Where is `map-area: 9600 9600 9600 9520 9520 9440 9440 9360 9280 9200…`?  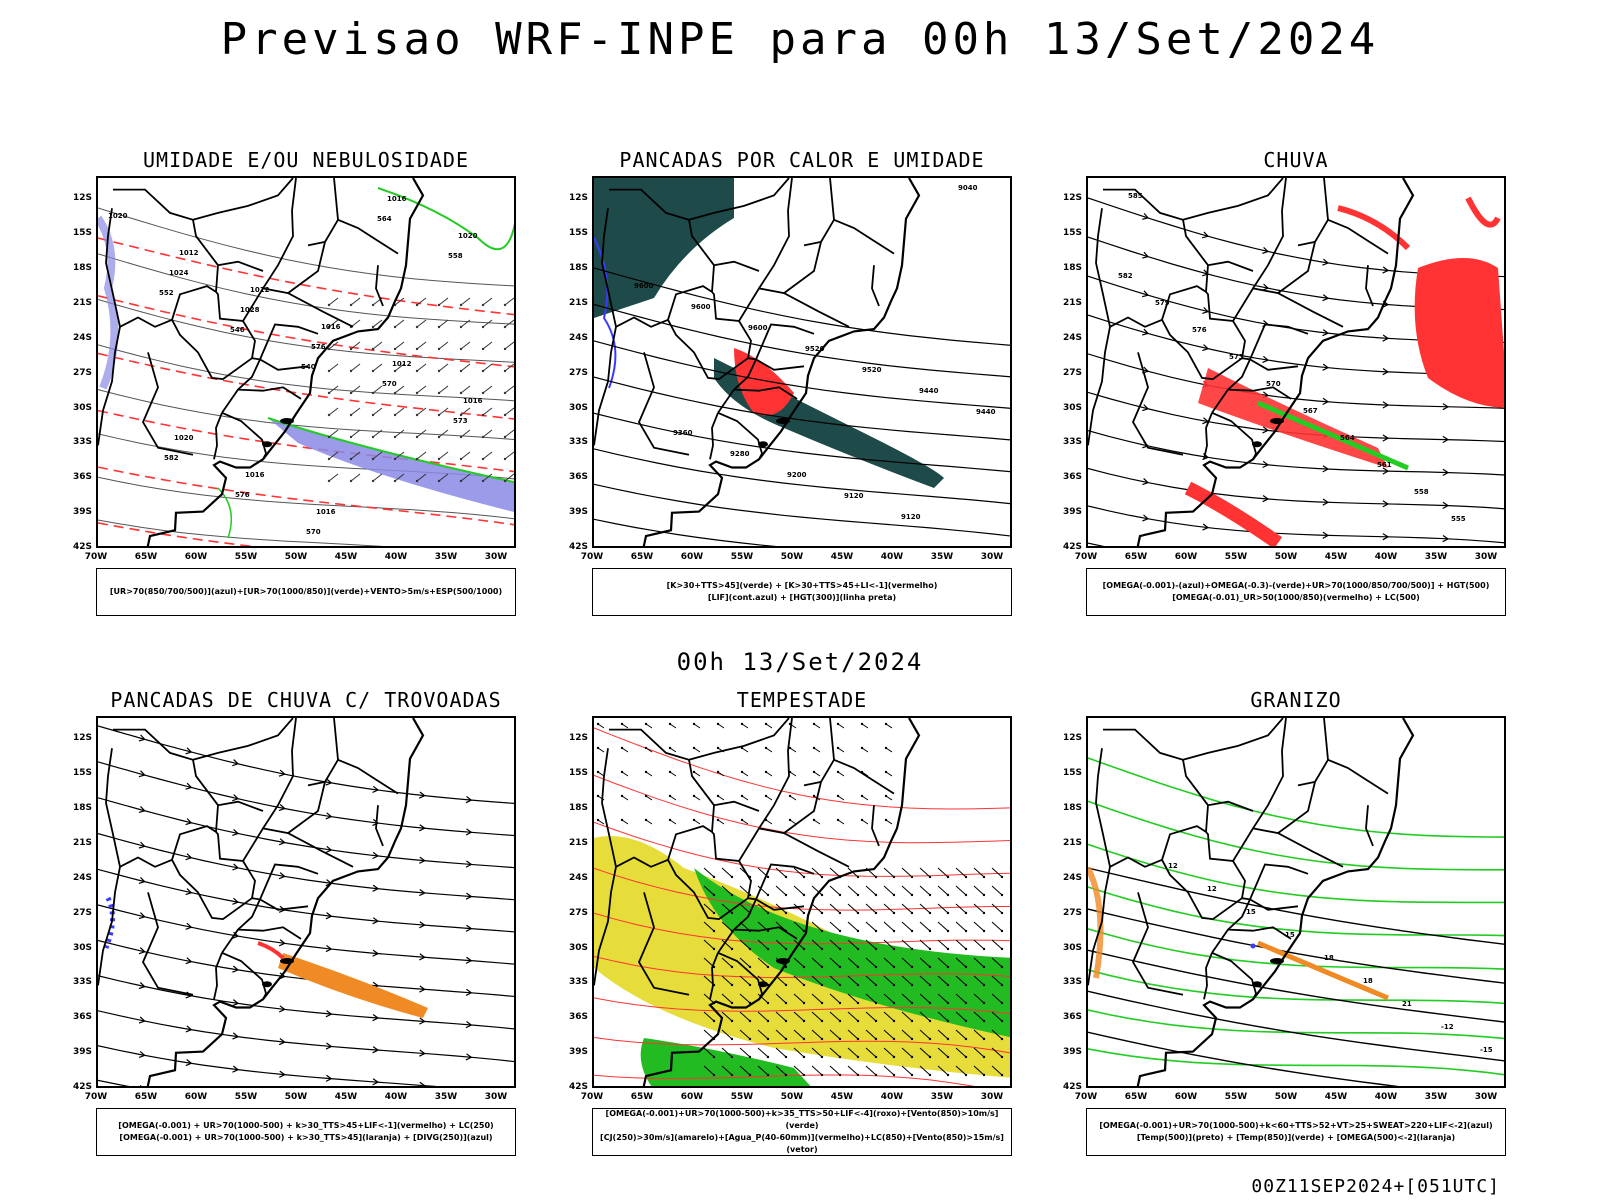
map-area: 9600 9600 9600 9520 9520 9440 9440 9360 9280 9200… is located at coordinates (802, 362).